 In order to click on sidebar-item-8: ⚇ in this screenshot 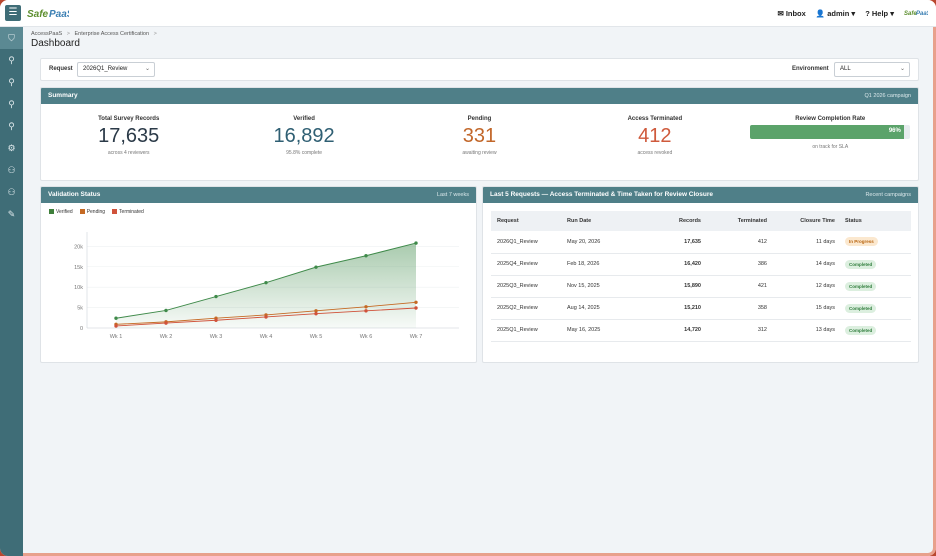, I will do `click(11, 192)`.